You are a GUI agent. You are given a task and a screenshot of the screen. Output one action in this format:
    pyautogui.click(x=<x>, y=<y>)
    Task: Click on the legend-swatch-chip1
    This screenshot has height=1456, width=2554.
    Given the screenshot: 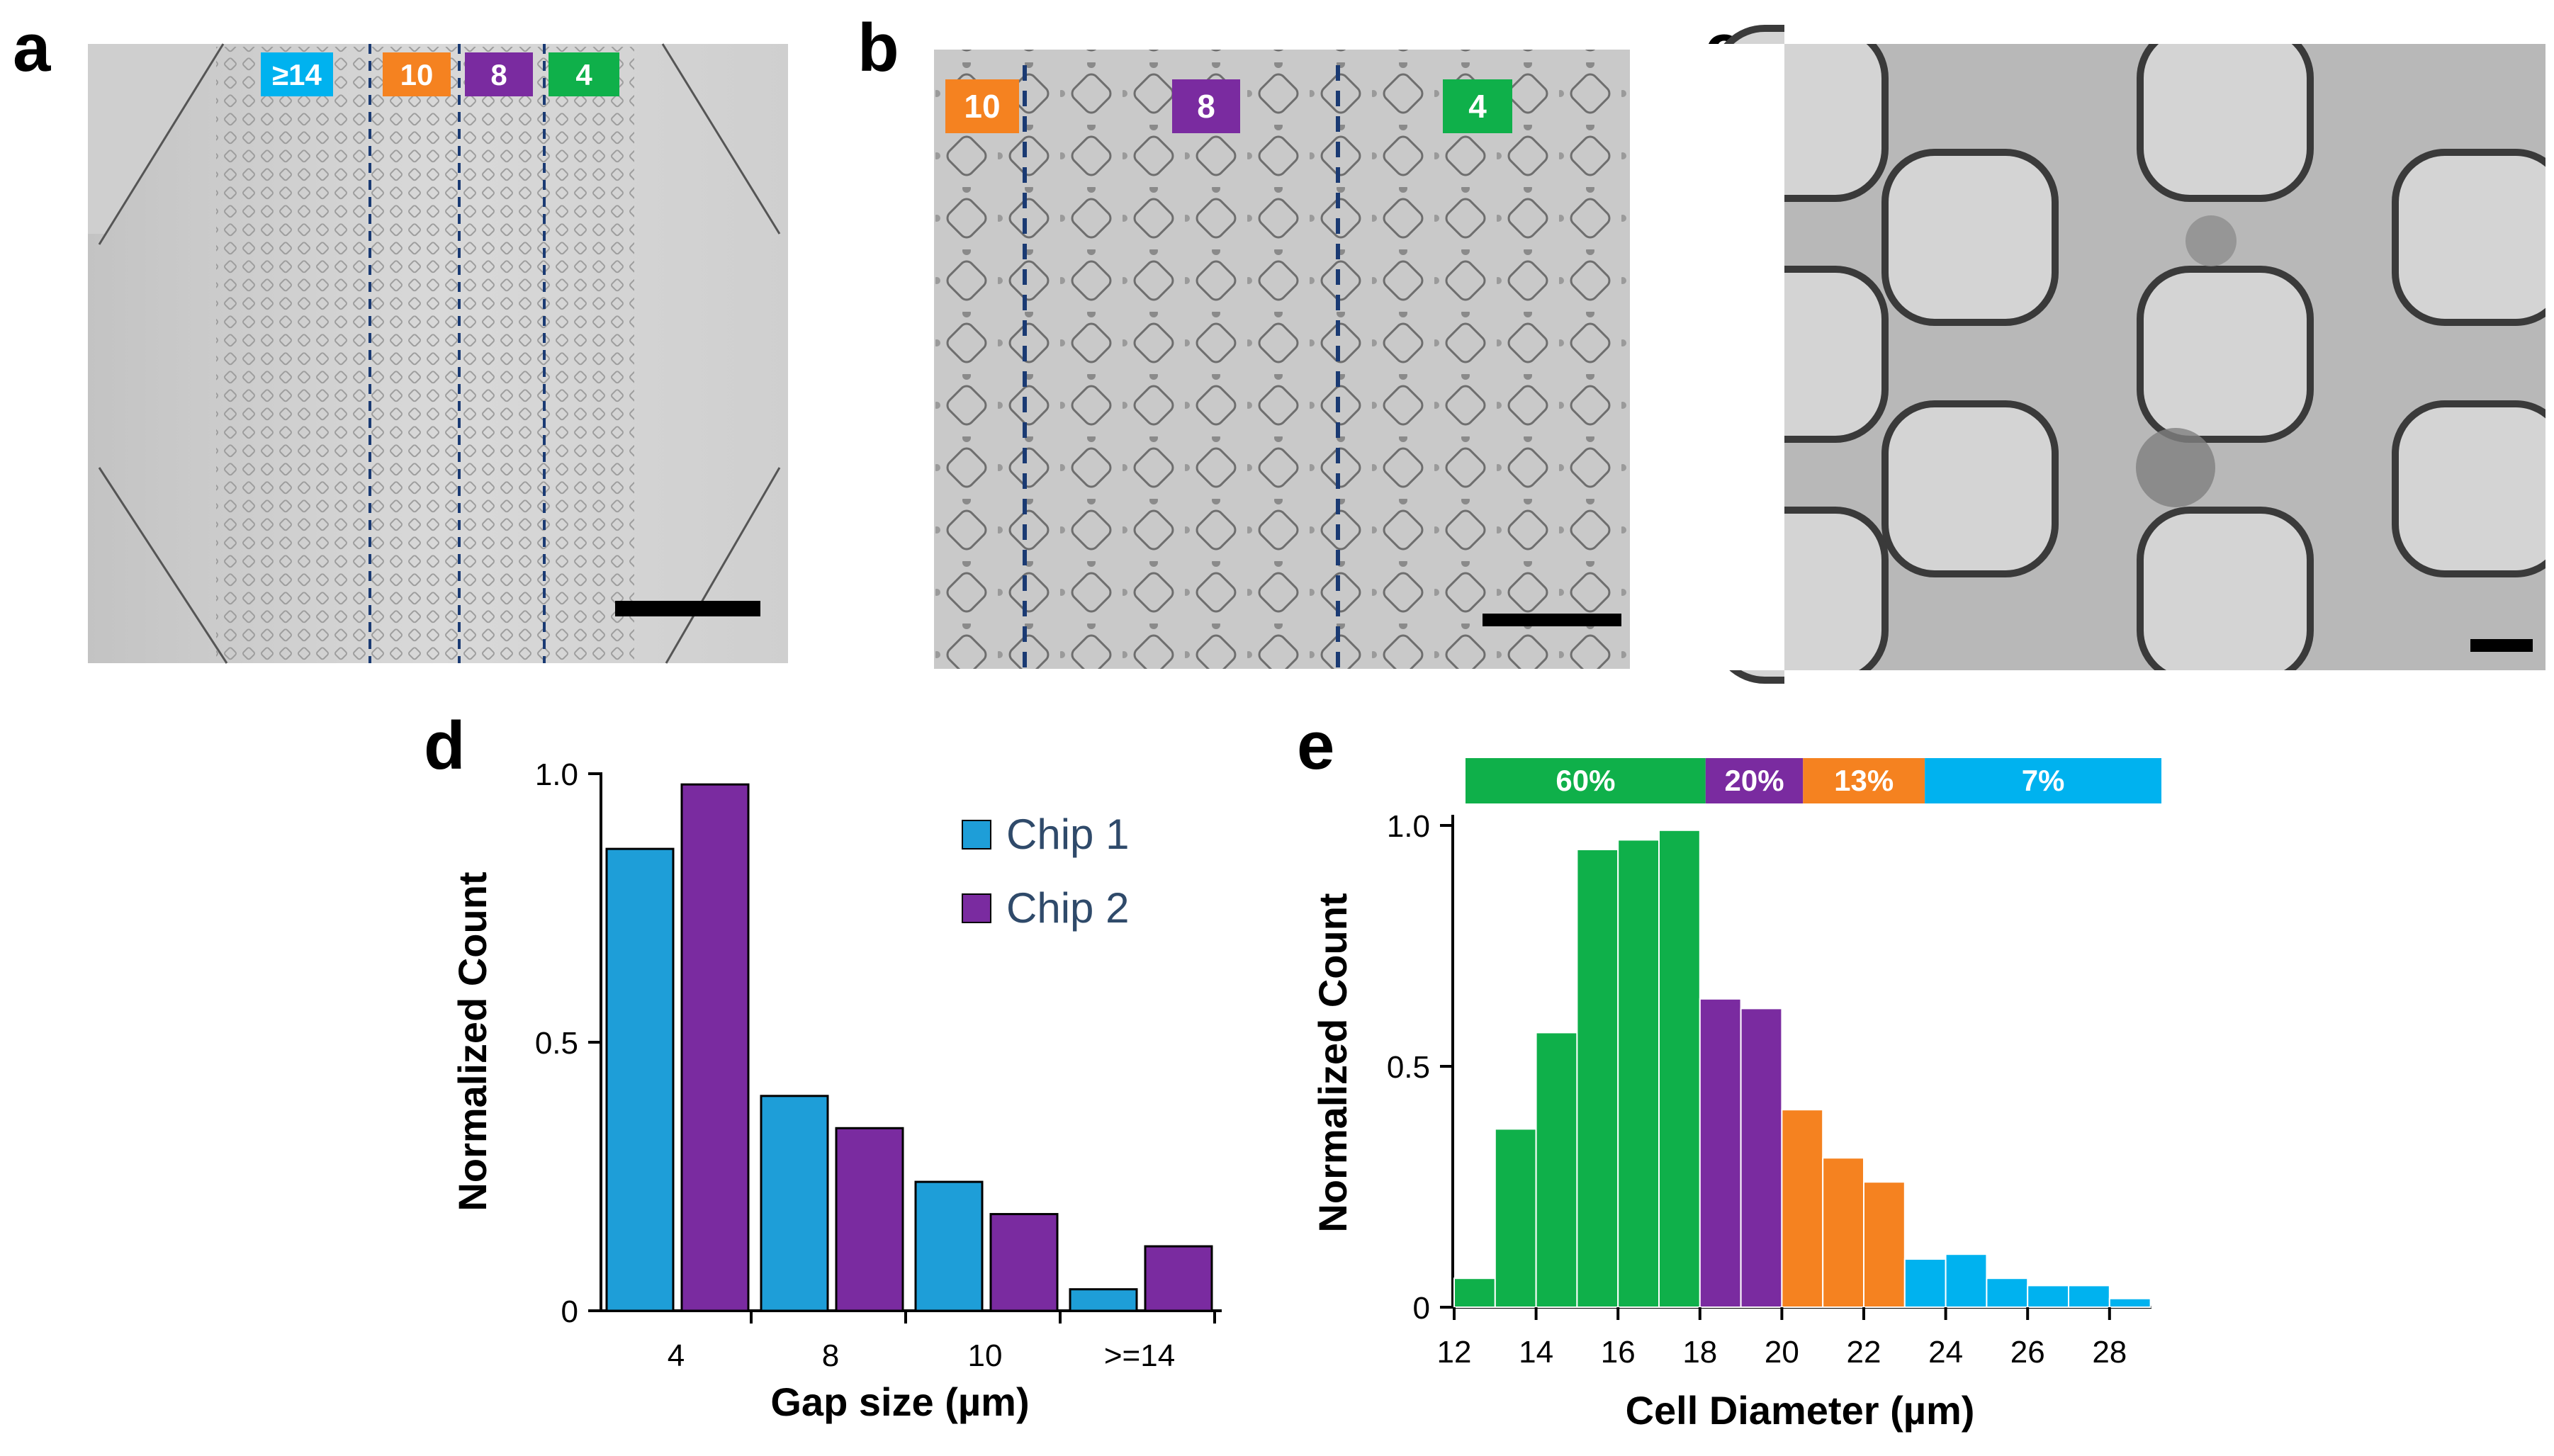 What is the action you would take?
    pyautogui.click(x=976, y=835)
    